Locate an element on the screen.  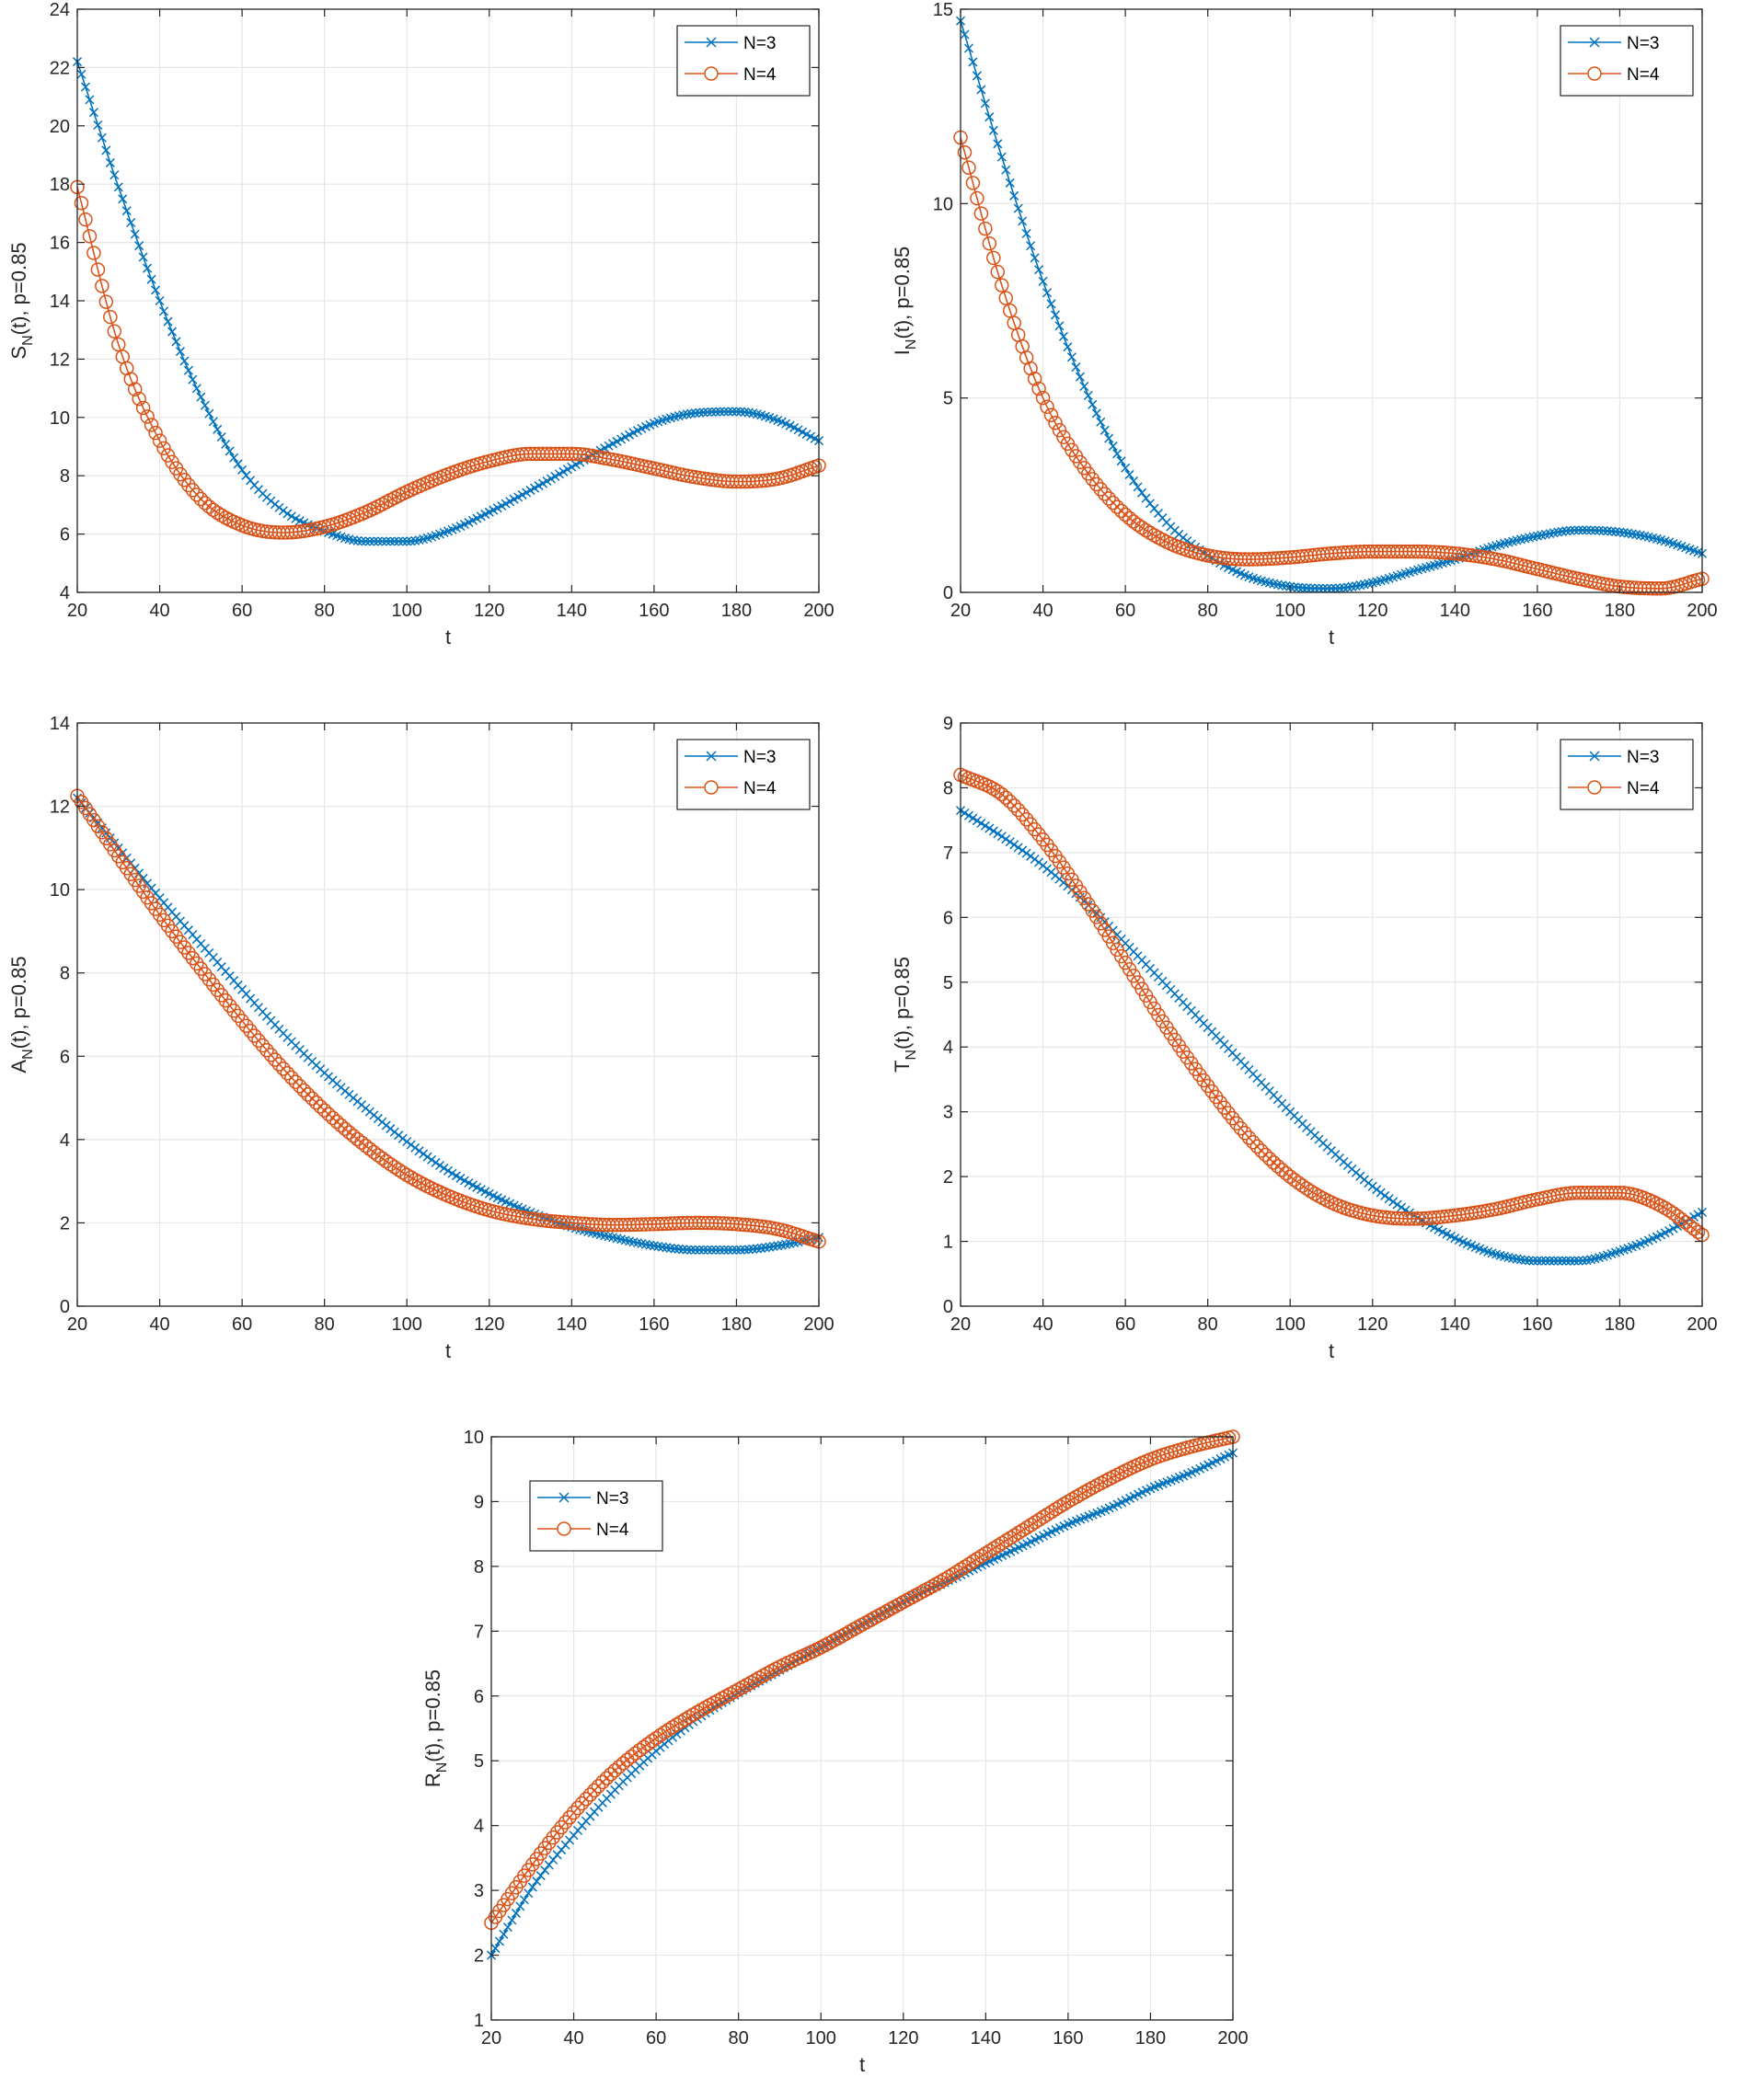
legend-label: N=4 is located at coordinates (1644, 788).